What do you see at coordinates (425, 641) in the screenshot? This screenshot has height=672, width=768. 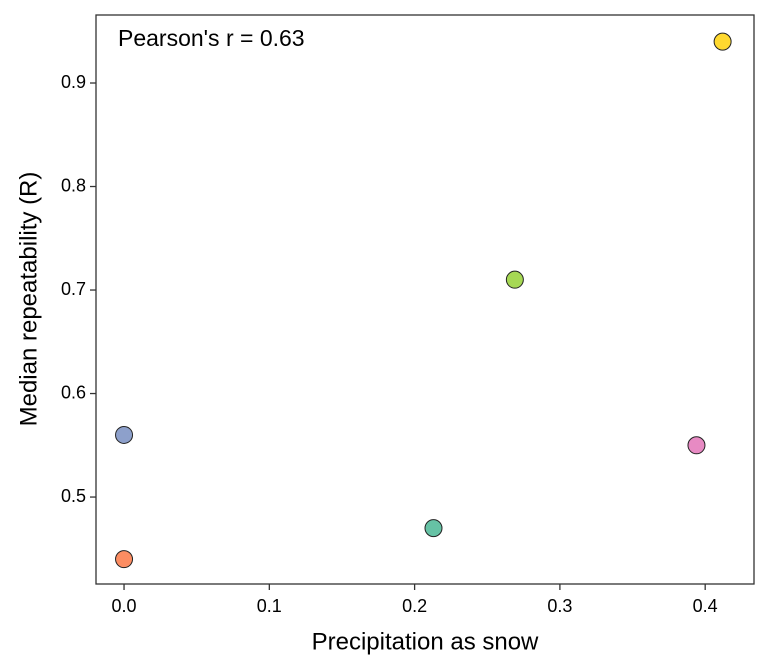 I see `x-axis-title: Precipitation as snow` at bounding box center [425, 641].